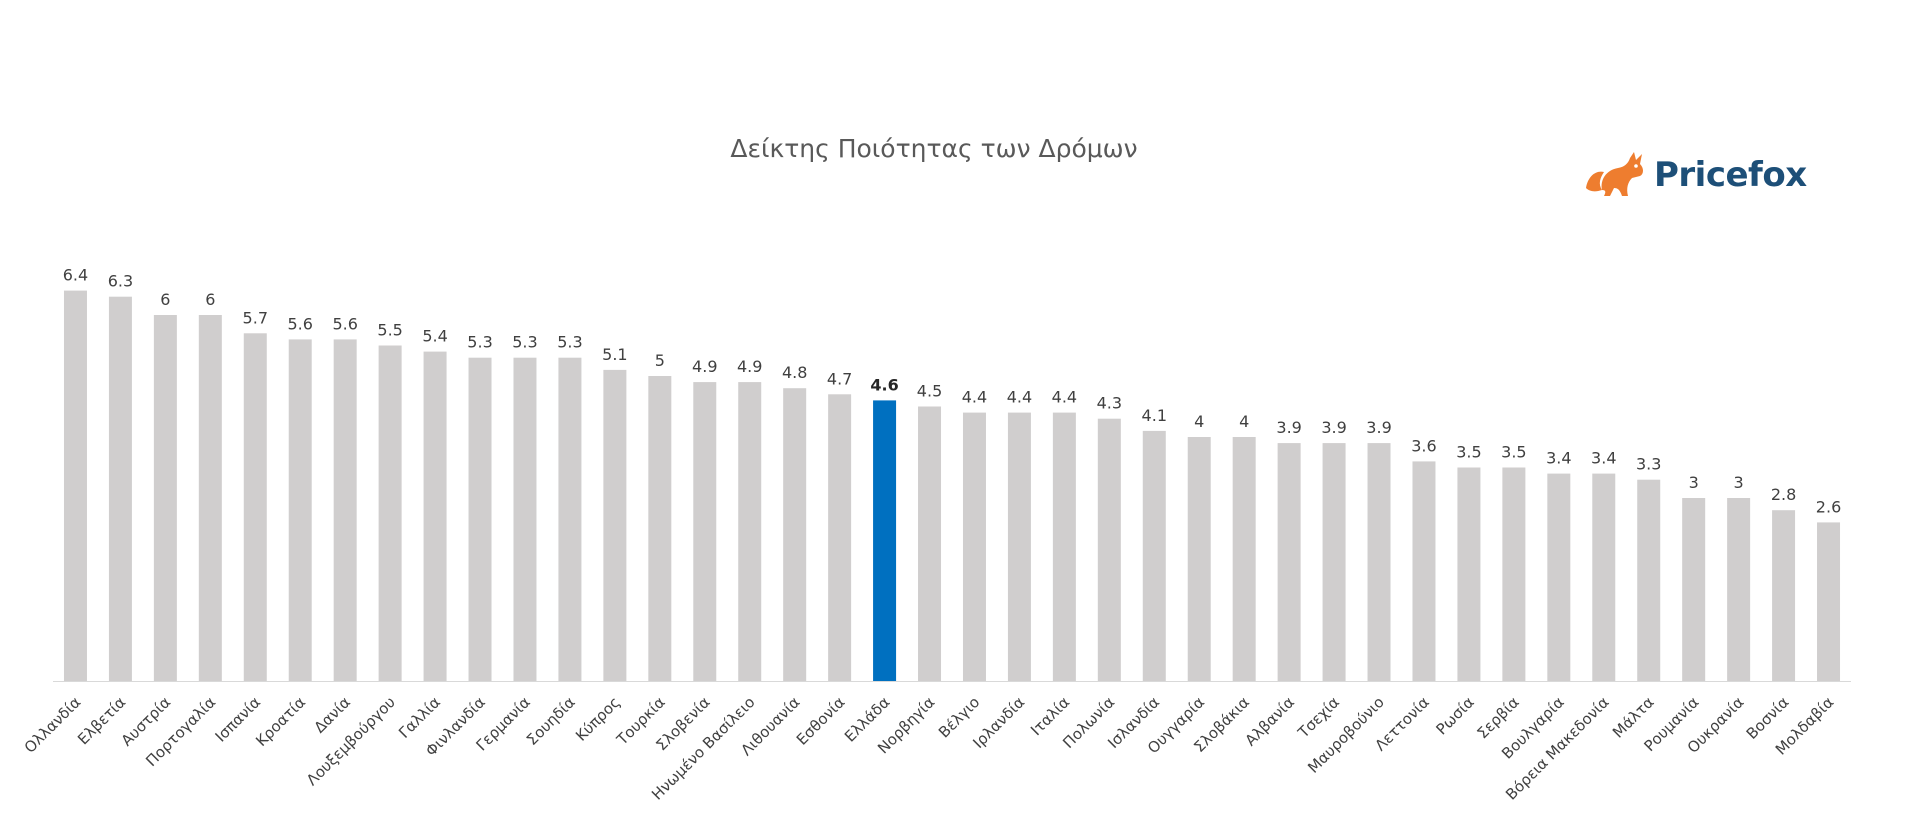  I want to click on data-label: 3.6, so click(1423, 445).